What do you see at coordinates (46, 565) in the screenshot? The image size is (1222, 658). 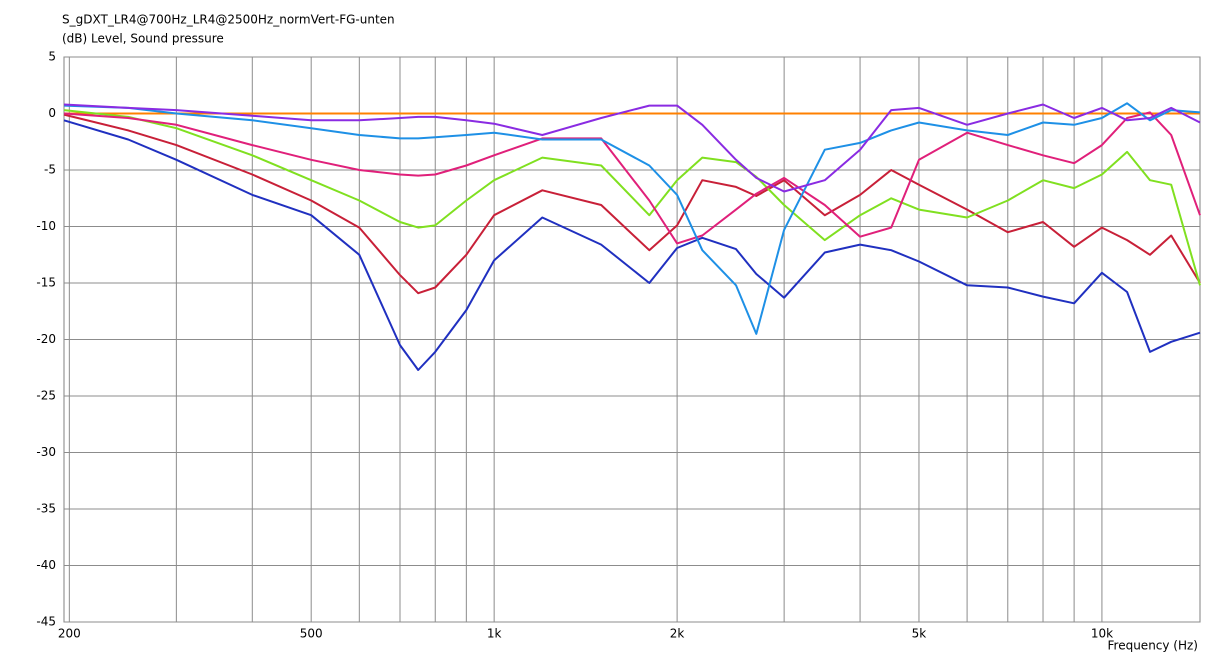 I see `y-tick-label: -40` at bounding box center [46, 565].